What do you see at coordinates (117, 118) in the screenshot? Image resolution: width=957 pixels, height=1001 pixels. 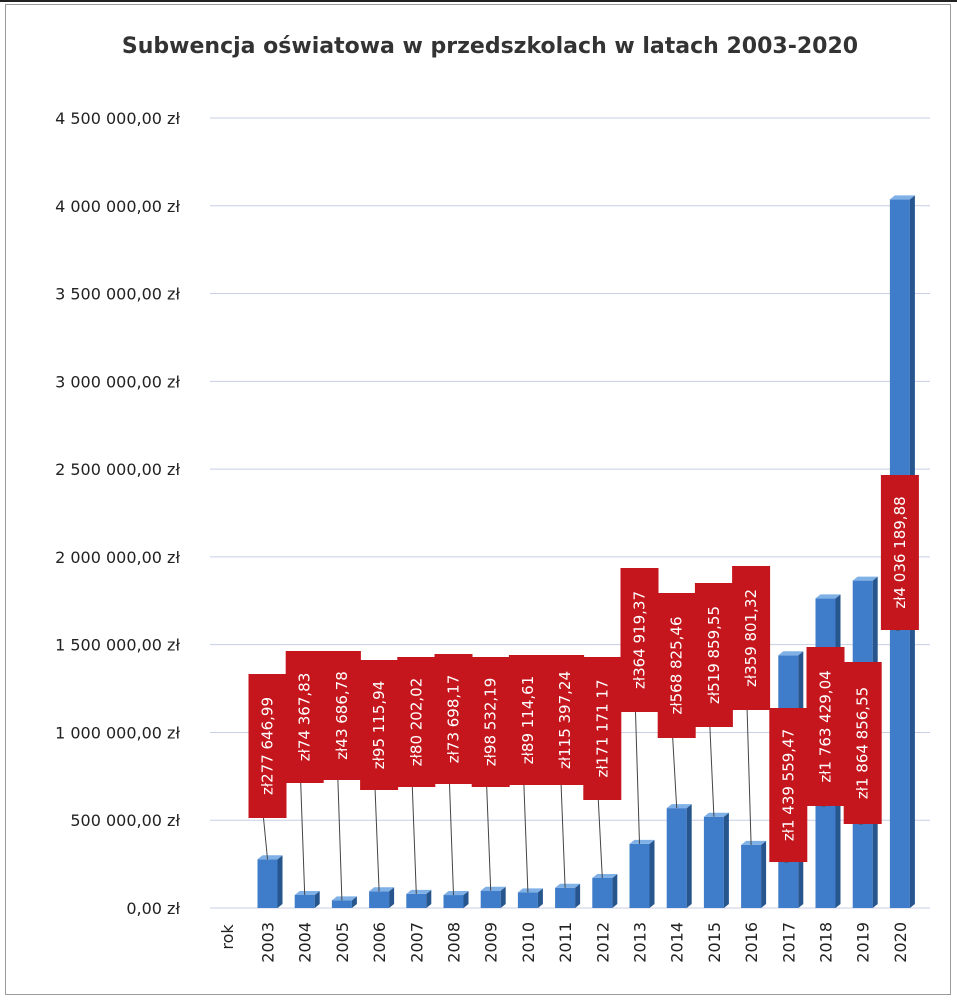 I see `y-tick-label: 4 500 000,00 zł` at bounding box center [117, 118].